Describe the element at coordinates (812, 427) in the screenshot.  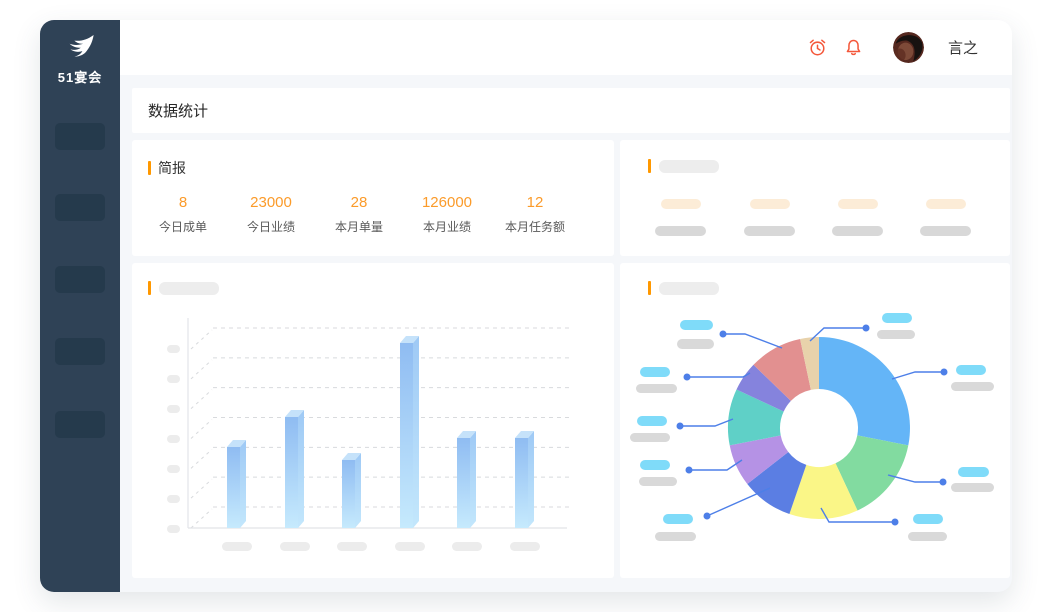
I see `donut-chart` at that location.